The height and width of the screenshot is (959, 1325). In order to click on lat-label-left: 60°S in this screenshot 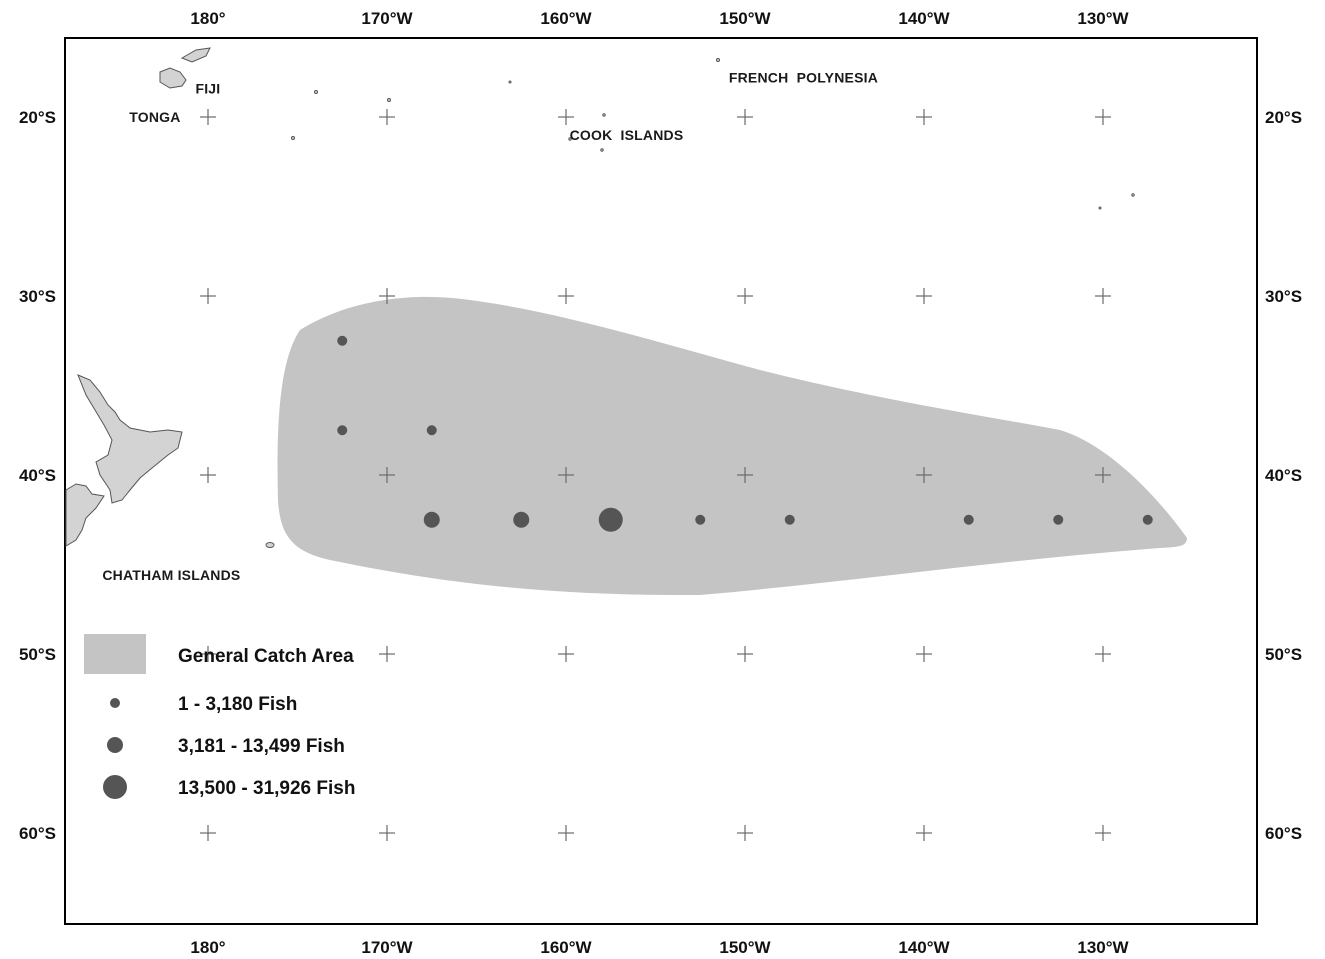, I will do `click(37, 833)`.